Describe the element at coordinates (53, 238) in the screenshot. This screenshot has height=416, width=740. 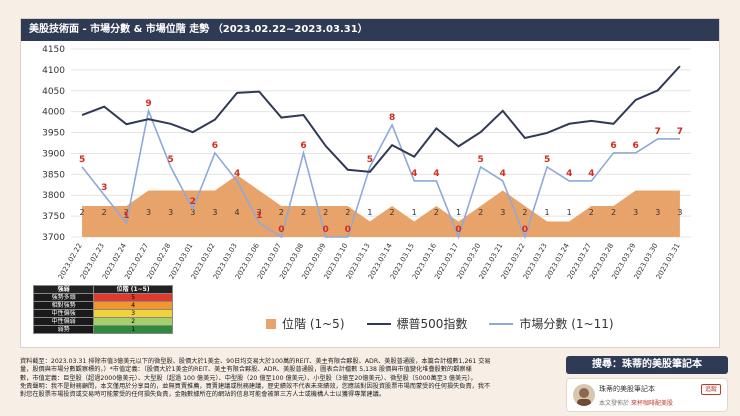
I see `y-tick-label: 3700` at that location.